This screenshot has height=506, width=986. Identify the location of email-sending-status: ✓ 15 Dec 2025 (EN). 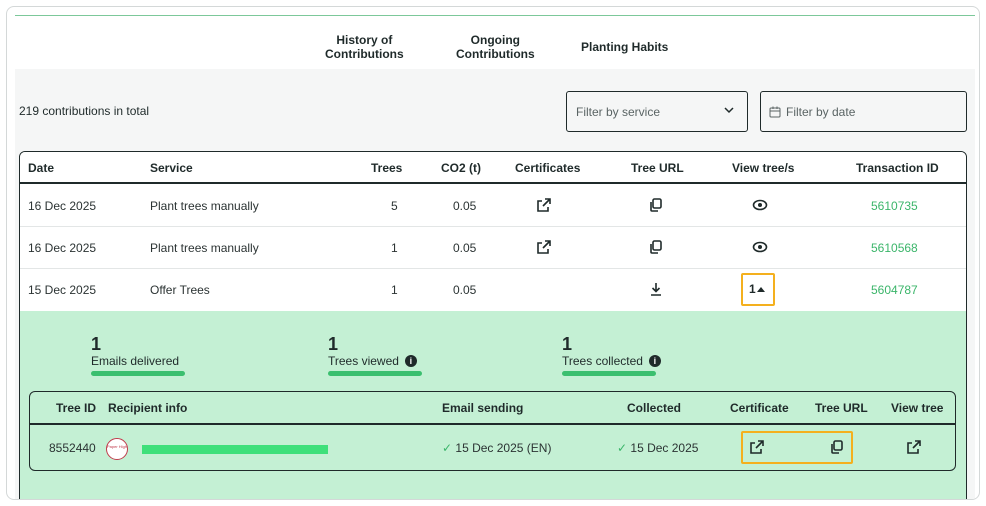
(496, 448).